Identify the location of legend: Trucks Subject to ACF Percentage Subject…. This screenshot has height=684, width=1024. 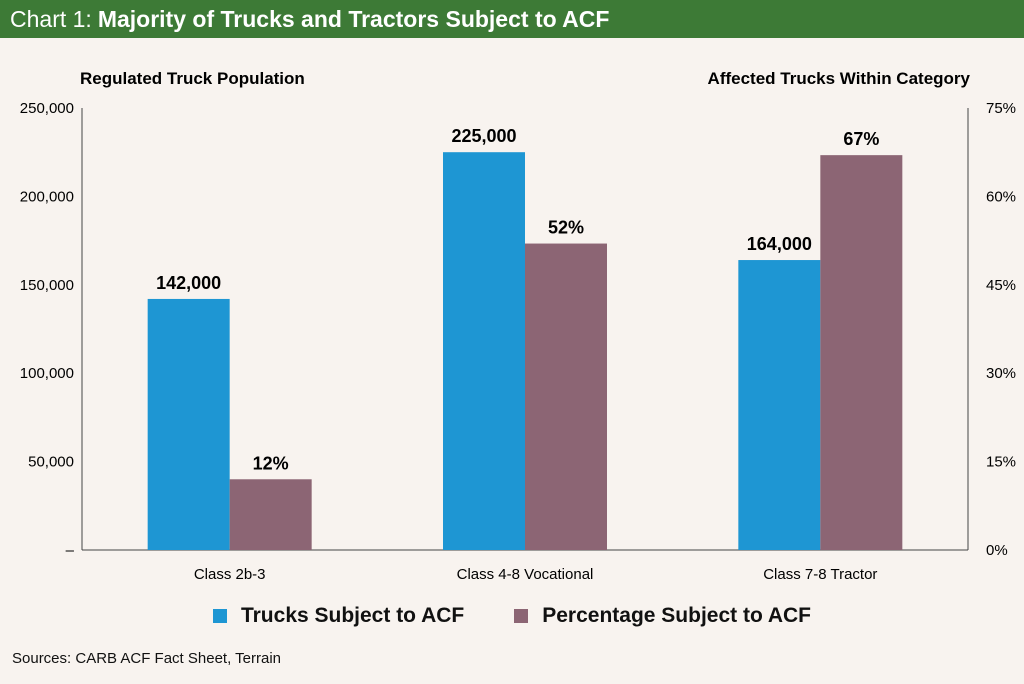
(512, 616).